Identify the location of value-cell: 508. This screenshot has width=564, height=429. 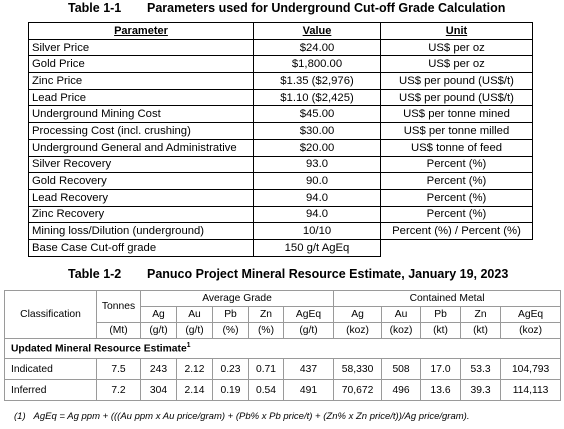
(401, 369).